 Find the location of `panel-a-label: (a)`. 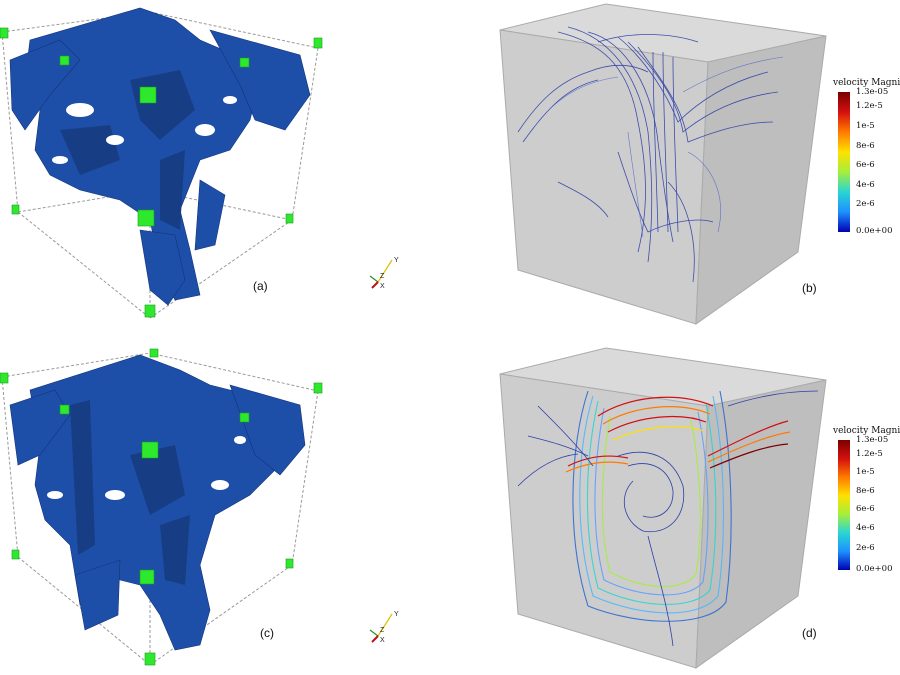

panel-a-label: (a) is located at coordinates (260, 286).